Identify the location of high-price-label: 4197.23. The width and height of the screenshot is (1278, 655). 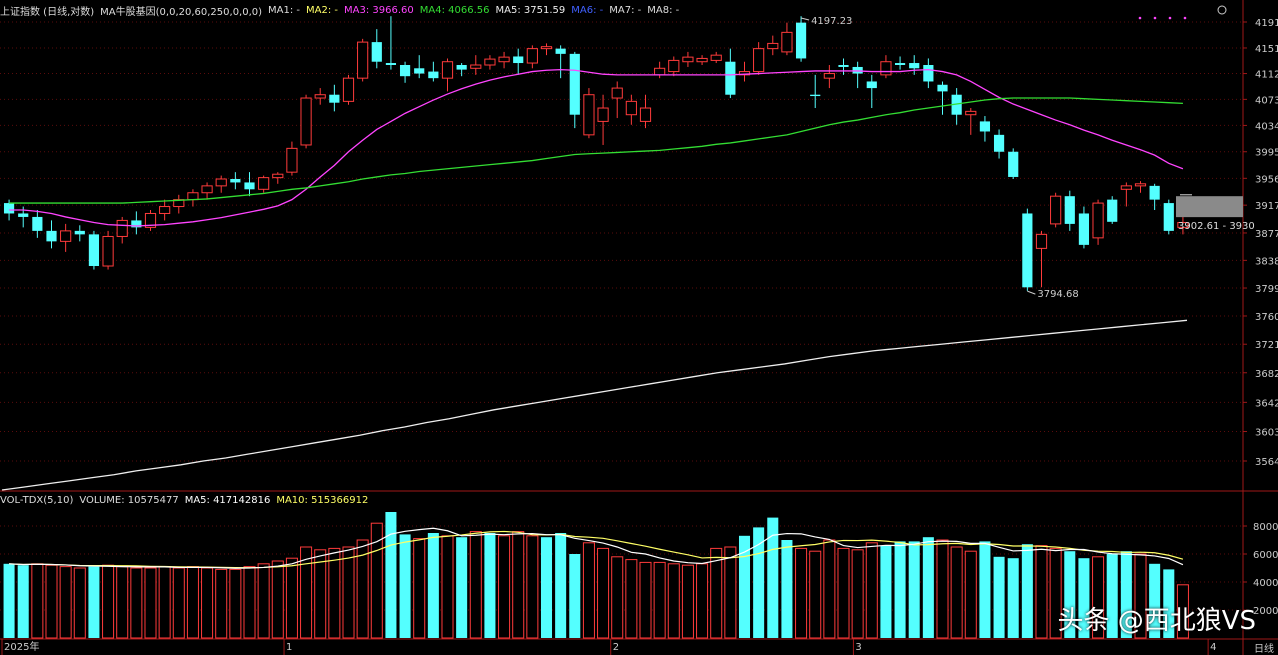
(831, 21).